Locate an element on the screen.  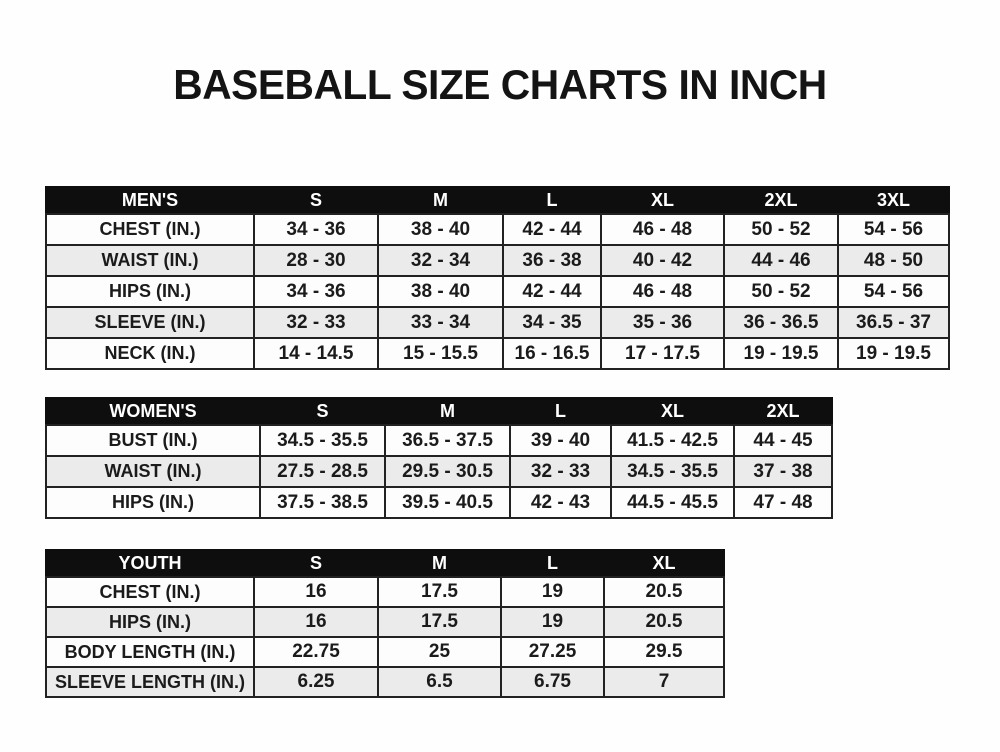
size-table-header-row: MEN'S S M L XL 2XL 3XL is located at coordinates (497, 201).